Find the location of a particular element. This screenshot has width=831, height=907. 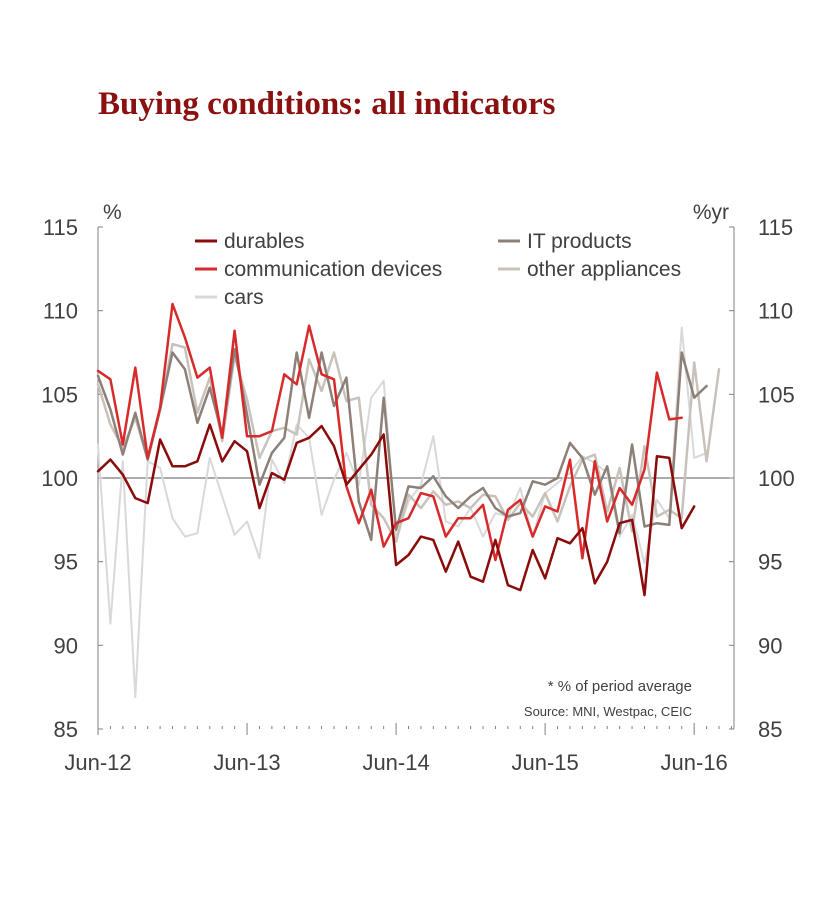

legend-label: IT products is located at coordinates (579, 241).